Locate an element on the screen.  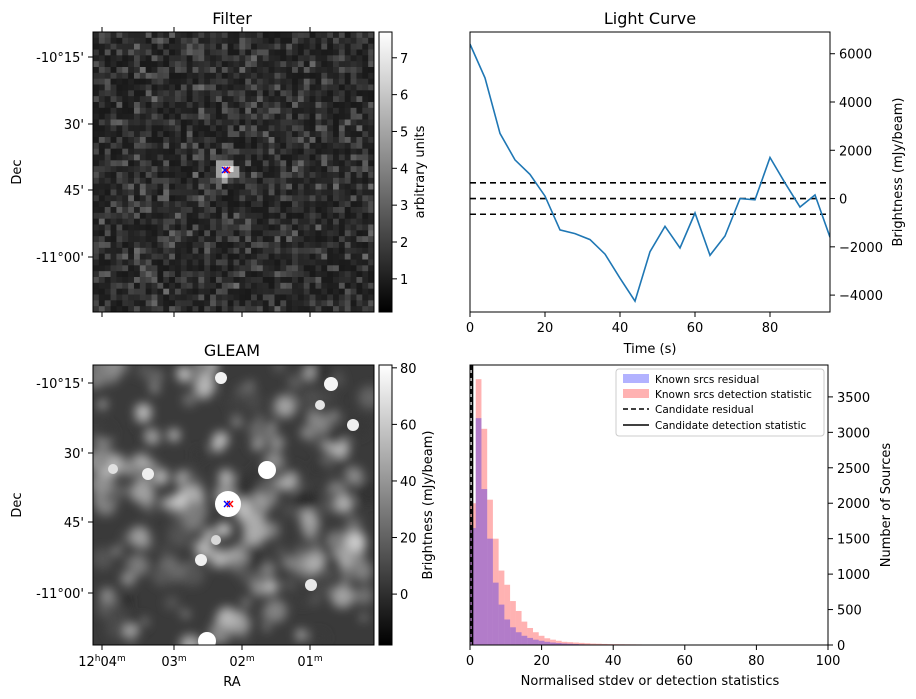
filter-candidate-marker is located at coordinates (226, 170).